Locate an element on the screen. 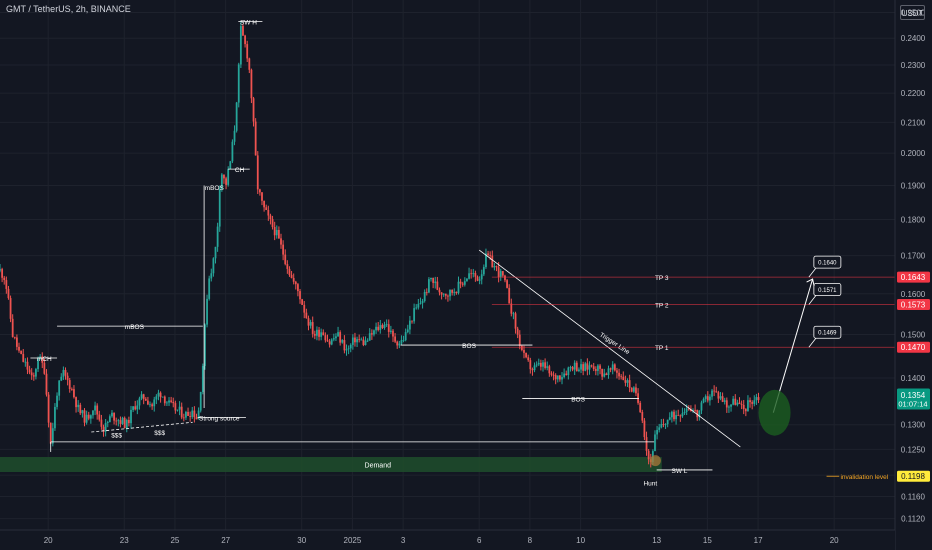 This screenshot has width=932, height=550. price-tick-label: 0.1800 is located at coordinates (913, 220).